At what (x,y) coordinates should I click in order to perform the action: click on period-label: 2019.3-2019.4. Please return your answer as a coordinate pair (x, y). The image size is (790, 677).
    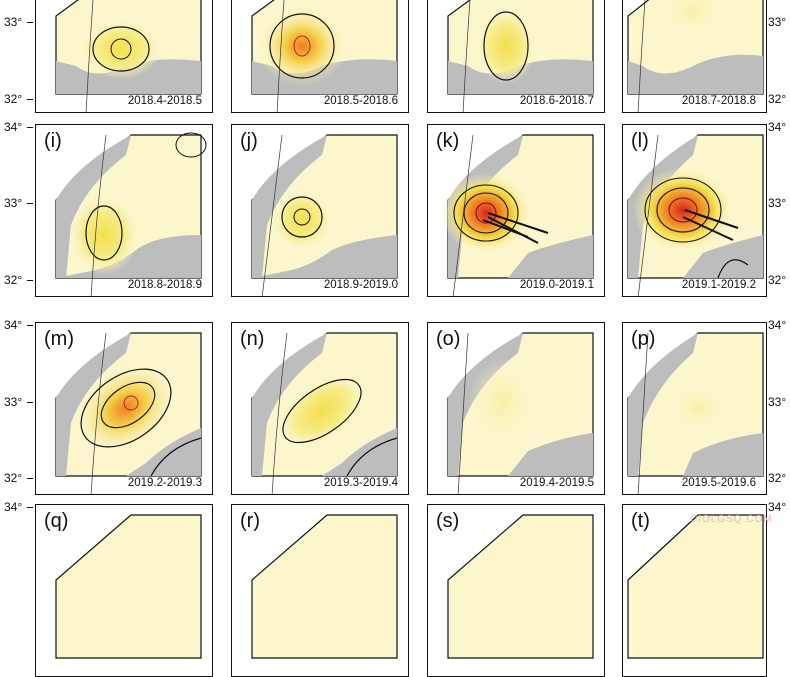
    Looking at the image, I should click on (360, 483).